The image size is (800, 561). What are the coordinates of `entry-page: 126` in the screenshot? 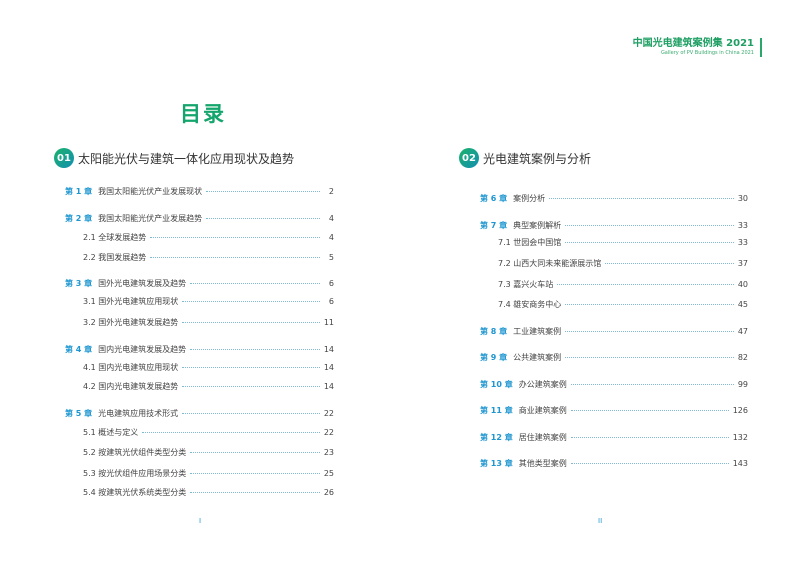 It's located at (740, 410).